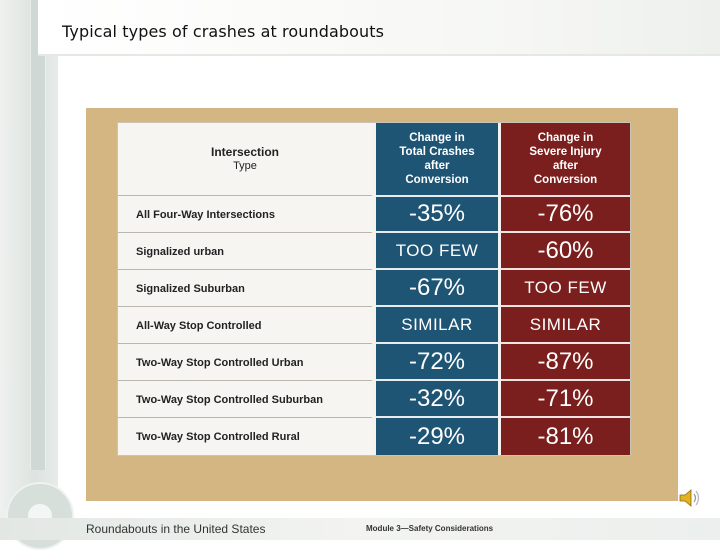  What do you see at coordinates (245, 326) in the screenshot?
I see `row-type: All-Way Stop Controlled` at bounding box center [245, 326].